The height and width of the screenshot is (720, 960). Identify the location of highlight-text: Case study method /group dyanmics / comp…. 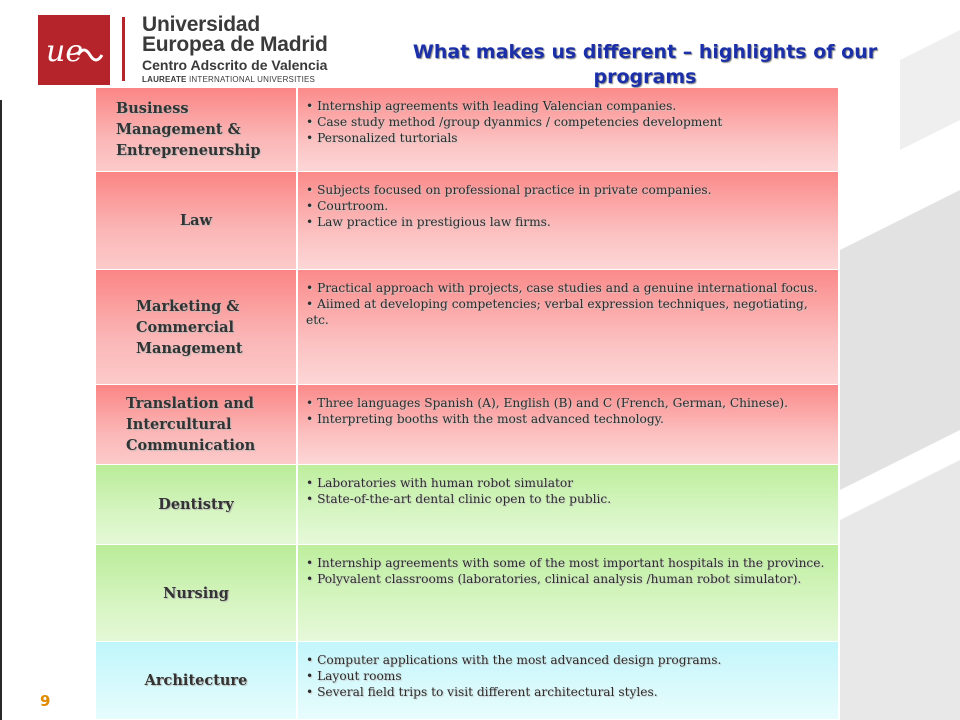
(520, 122).